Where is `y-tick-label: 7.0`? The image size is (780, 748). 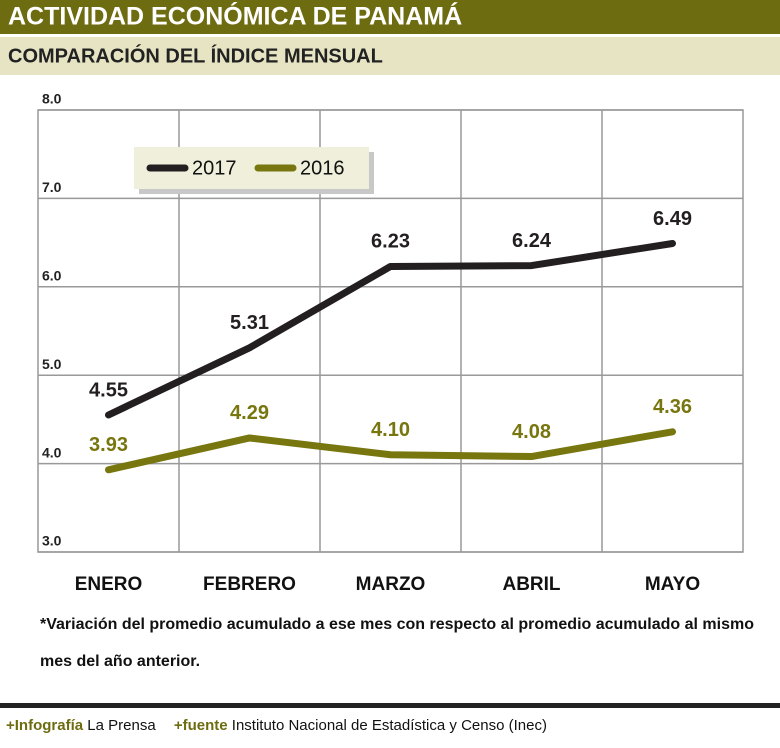 y-tick-label: 7.0 is located at coordinates (52, 187).